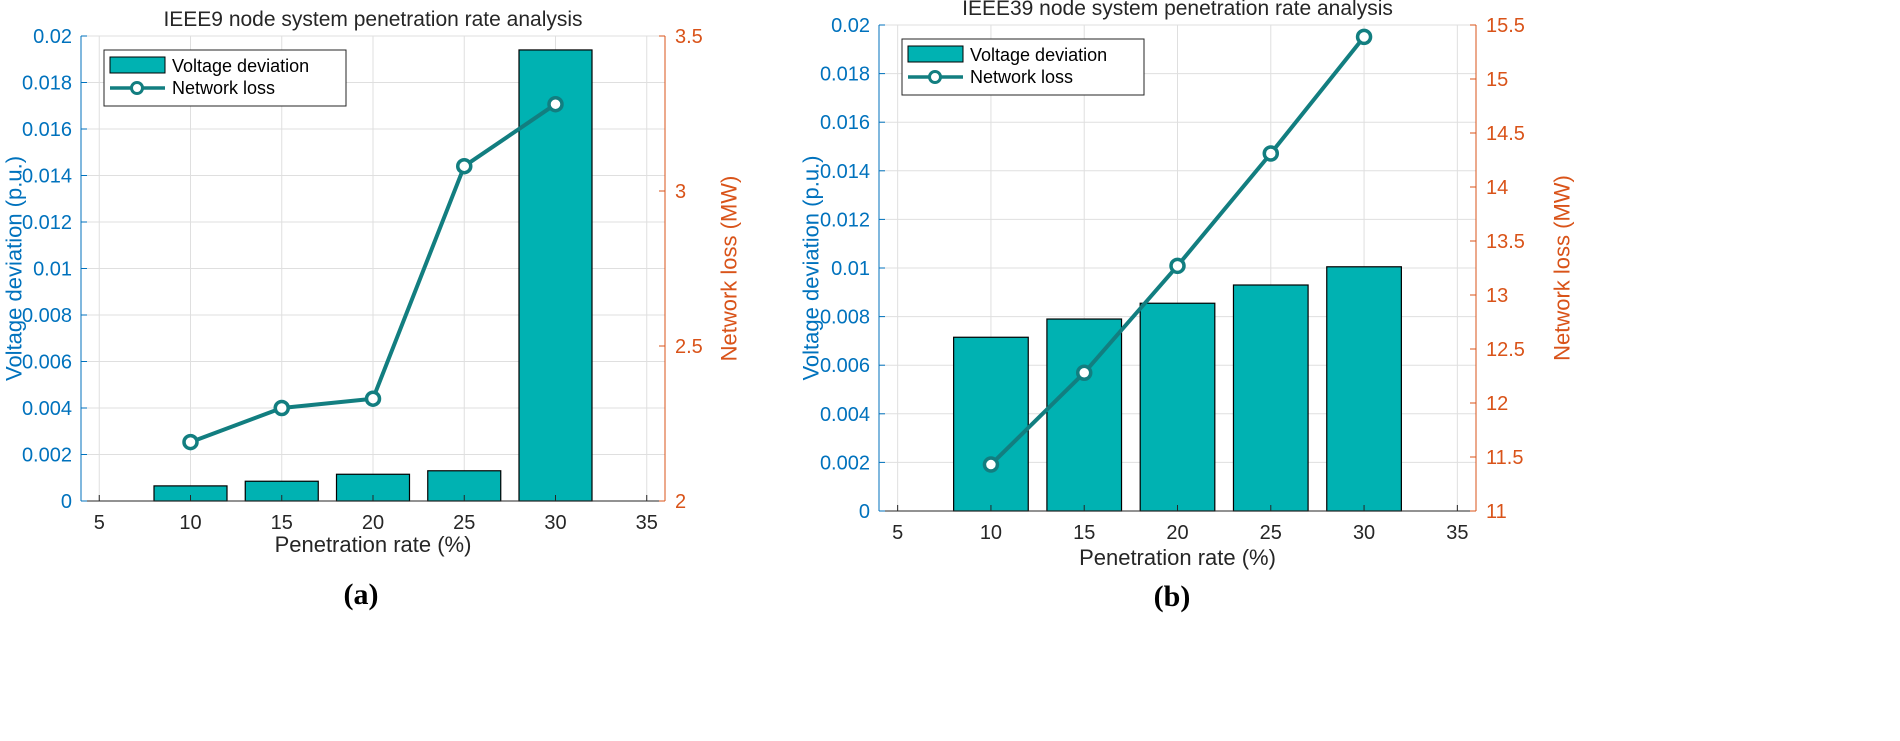 The image size is (1900, 741). Describe the element at coordinates (689, 37) in the screenshot. I see `right-y-tick-label: 3.5` at that location.